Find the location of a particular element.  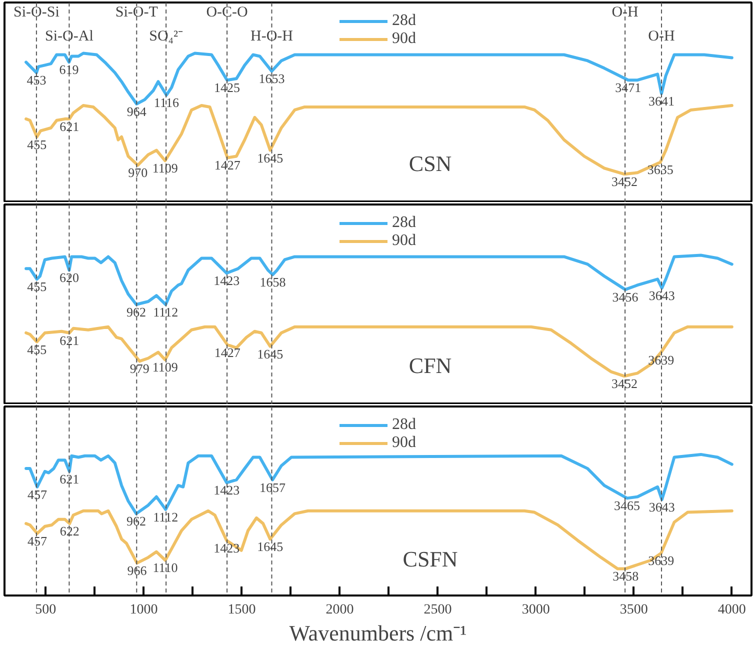

annotation: 1116 is located at coordinates (167, 102).